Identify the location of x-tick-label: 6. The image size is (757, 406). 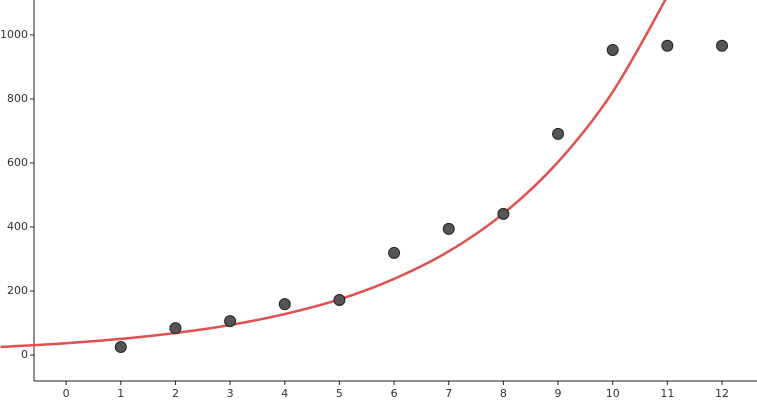
(394, 393).